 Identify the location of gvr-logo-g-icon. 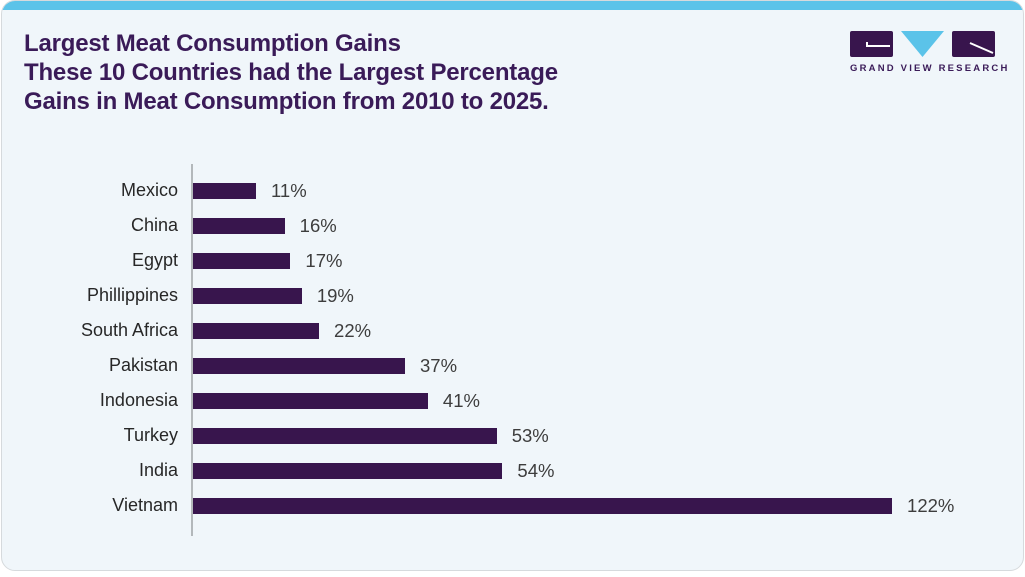
(871, 44).